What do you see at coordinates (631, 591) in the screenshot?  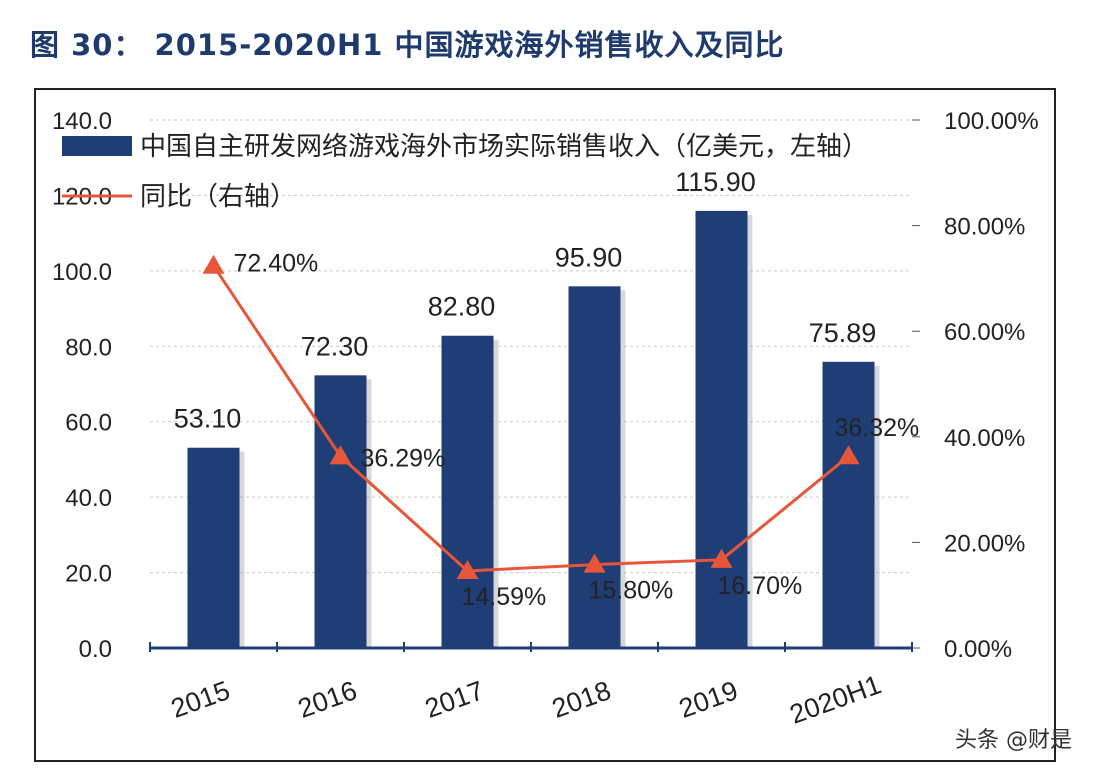 I see `yoy-value-label: 15.80%` at bounding box center [631, 591].